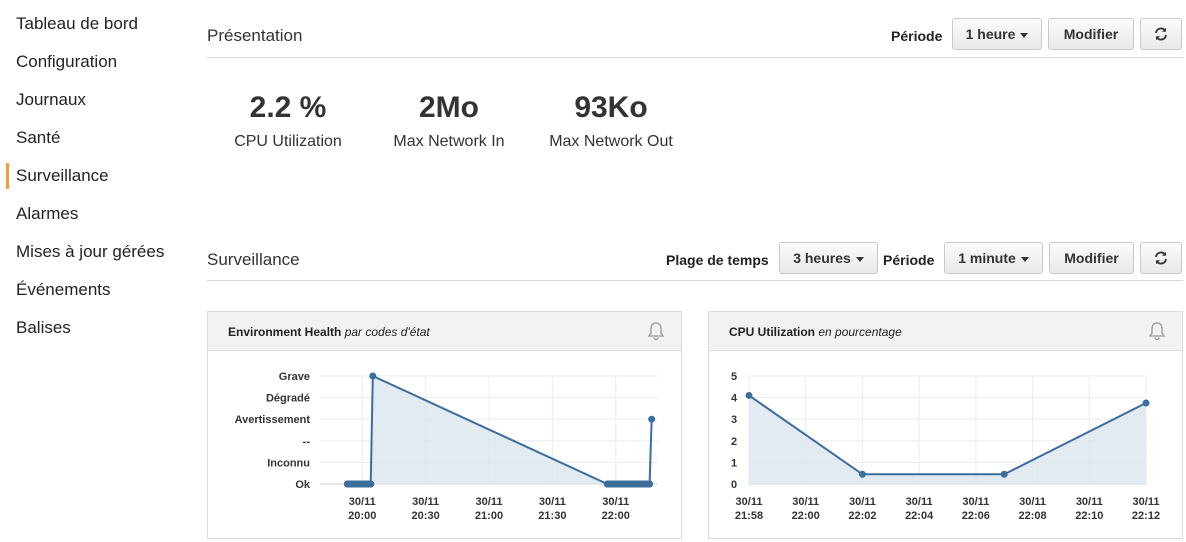 This screenshot has width=1186, height=542. I want to click on x-tick-time: 22:06, so click(976, 516).